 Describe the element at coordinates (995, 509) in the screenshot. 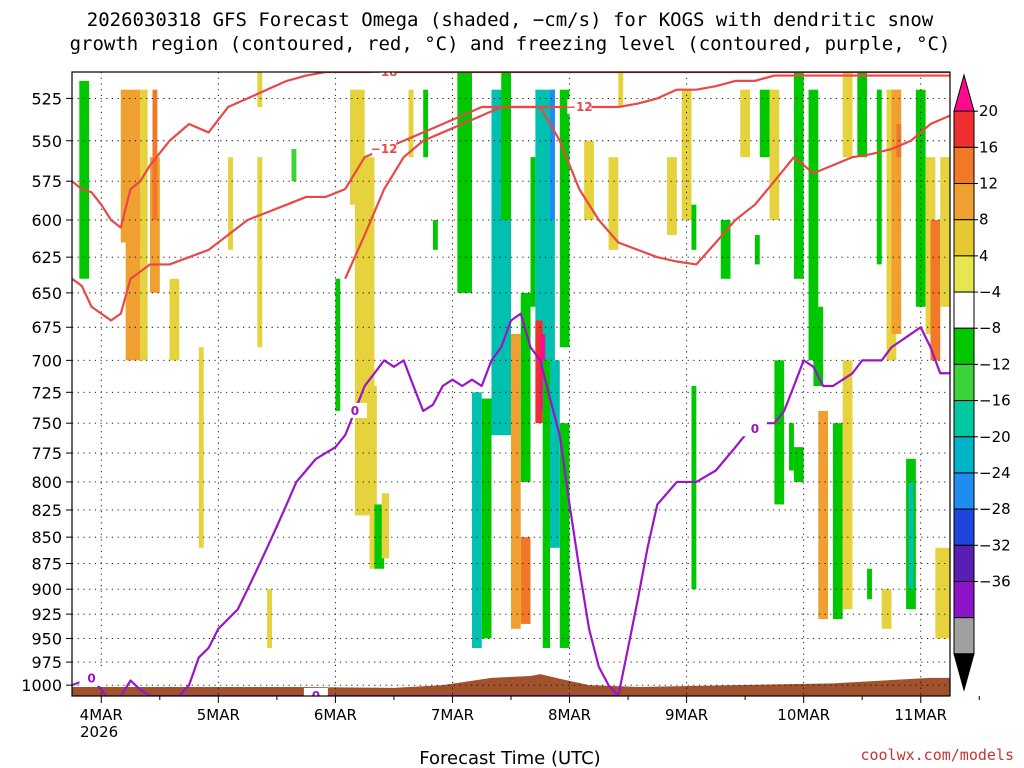

I see `colorbar-tick-label: −28` at that location.